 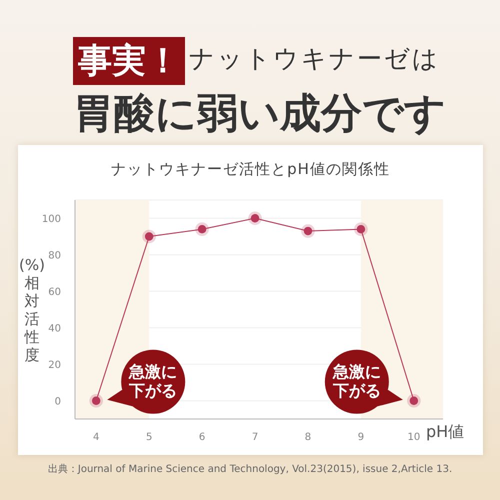 I want to click on y-tick-label: 80, so click(x=54, y=256).